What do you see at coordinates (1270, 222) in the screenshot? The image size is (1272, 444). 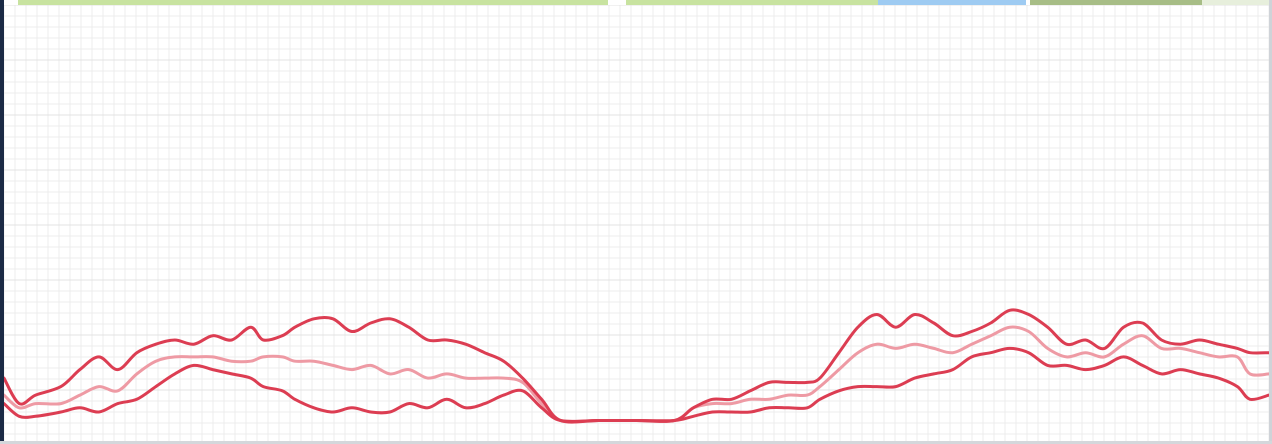 I see `right-window-edge` at bounding box center [1270, 222].